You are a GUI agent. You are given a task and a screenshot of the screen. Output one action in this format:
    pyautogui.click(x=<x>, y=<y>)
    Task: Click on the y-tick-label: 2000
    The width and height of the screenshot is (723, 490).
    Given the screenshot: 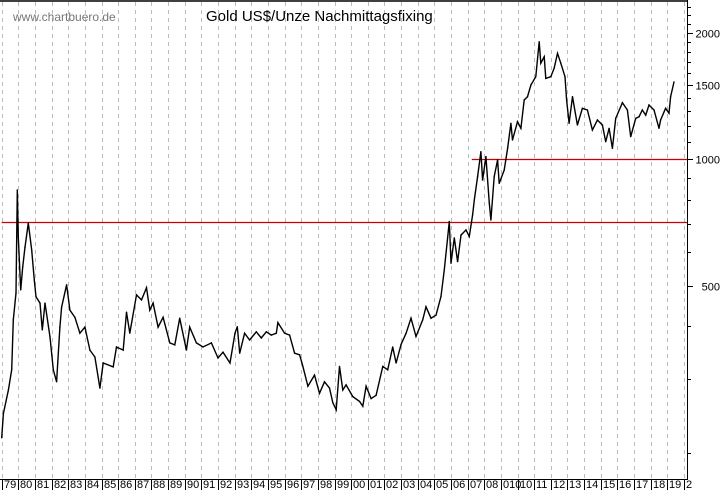 What is the action you would take?
    pyautogui.click(x=708, y=35)
    